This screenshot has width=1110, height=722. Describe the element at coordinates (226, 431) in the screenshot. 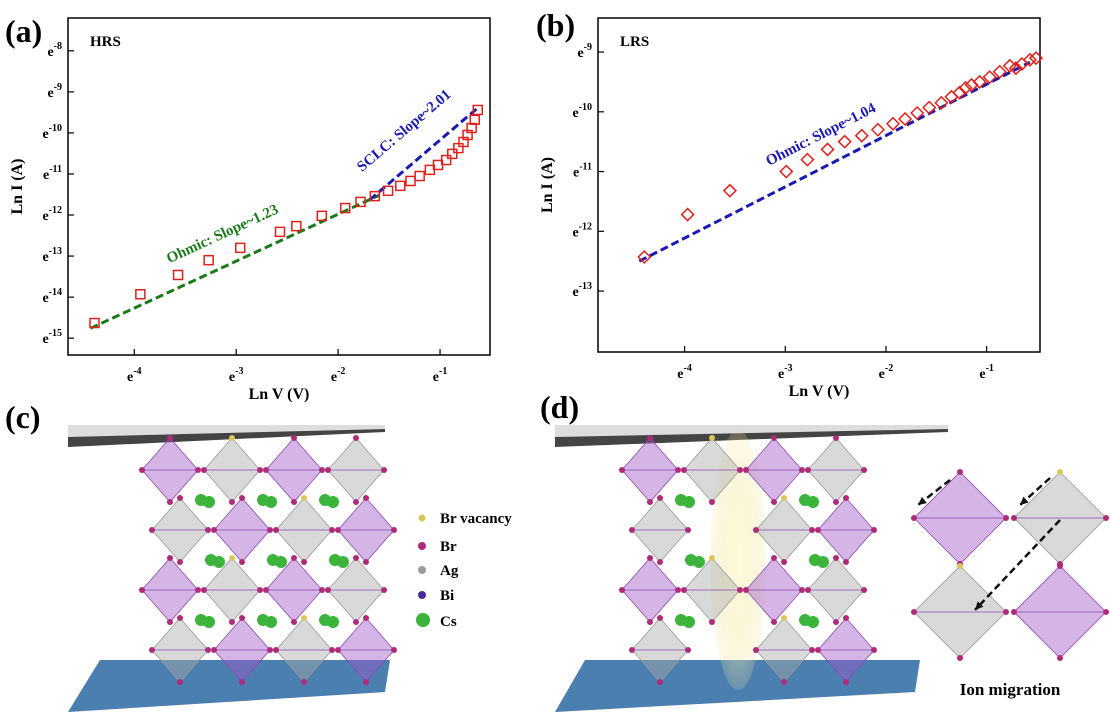

I see `top-electrode-face` at that location.